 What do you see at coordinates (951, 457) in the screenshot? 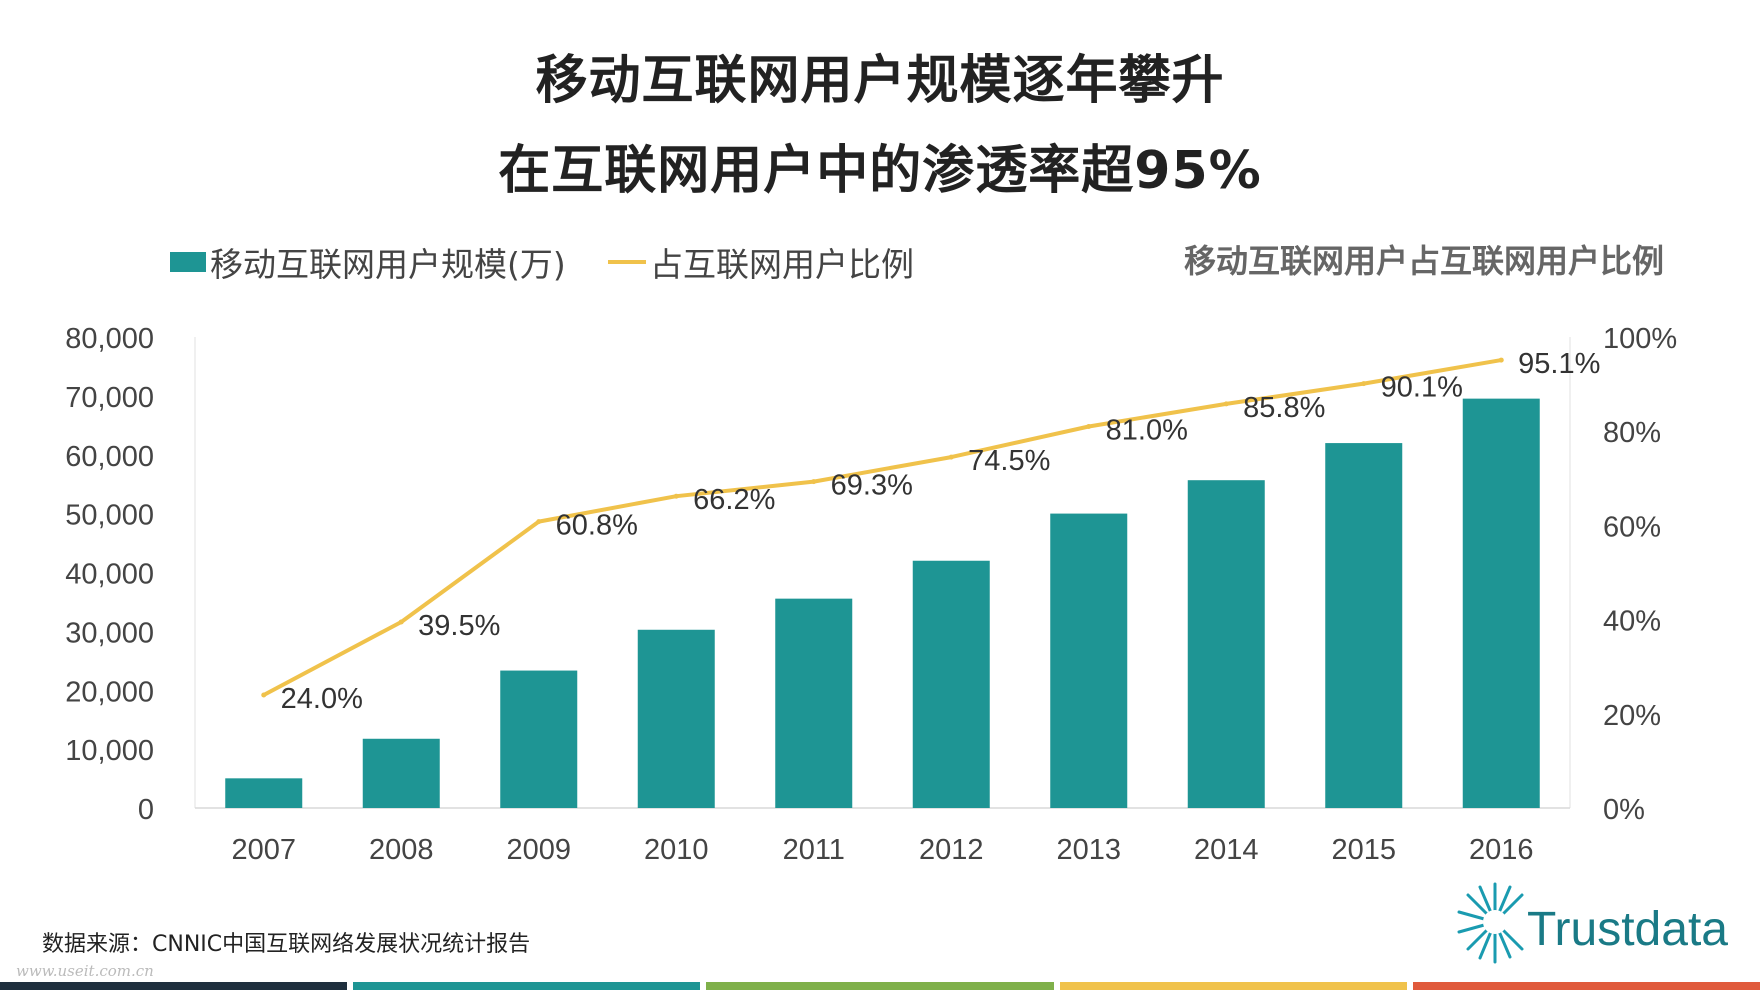
I see `line-point-2012` at bounding box center [951, 457].